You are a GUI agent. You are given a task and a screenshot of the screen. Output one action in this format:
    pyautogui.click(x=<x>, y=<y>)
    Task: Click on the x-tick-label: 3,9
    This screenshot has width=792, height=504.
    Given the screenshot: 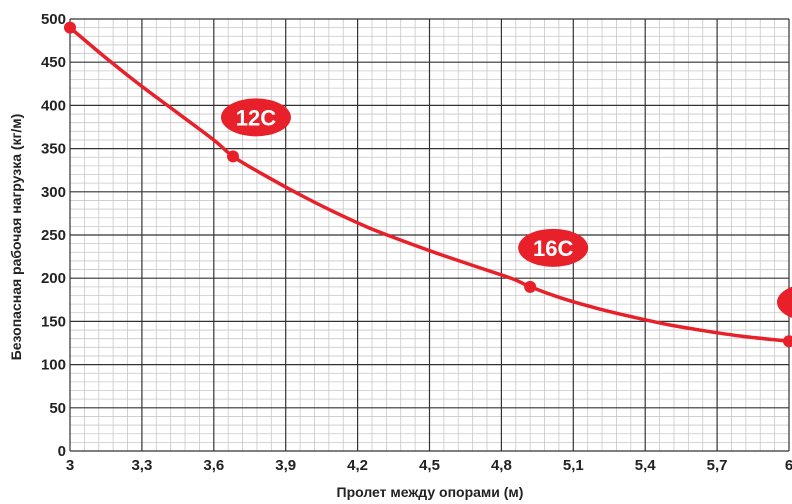 What is the action you would take?
    pyautogui.click(x=285, y=465)
    